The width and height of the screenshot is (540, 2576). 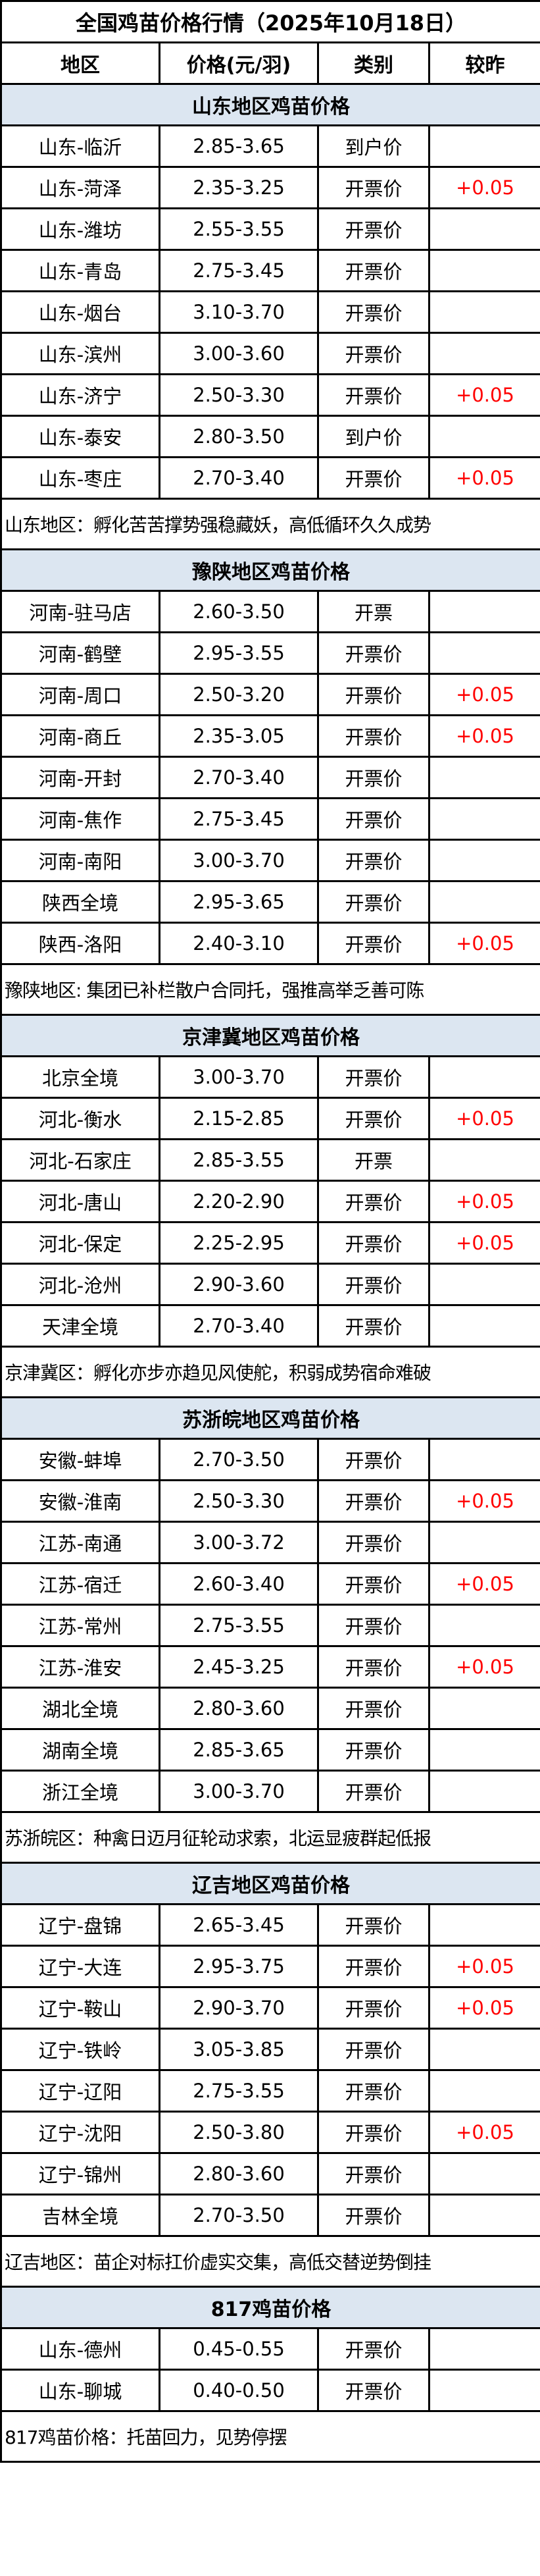 What do you see at coordinates (270, 943) in the screenshot?
I see `table-row: 陕西-洛阳 2.40-3.10 开票价 +0.05` at bounding box center [270, 943].